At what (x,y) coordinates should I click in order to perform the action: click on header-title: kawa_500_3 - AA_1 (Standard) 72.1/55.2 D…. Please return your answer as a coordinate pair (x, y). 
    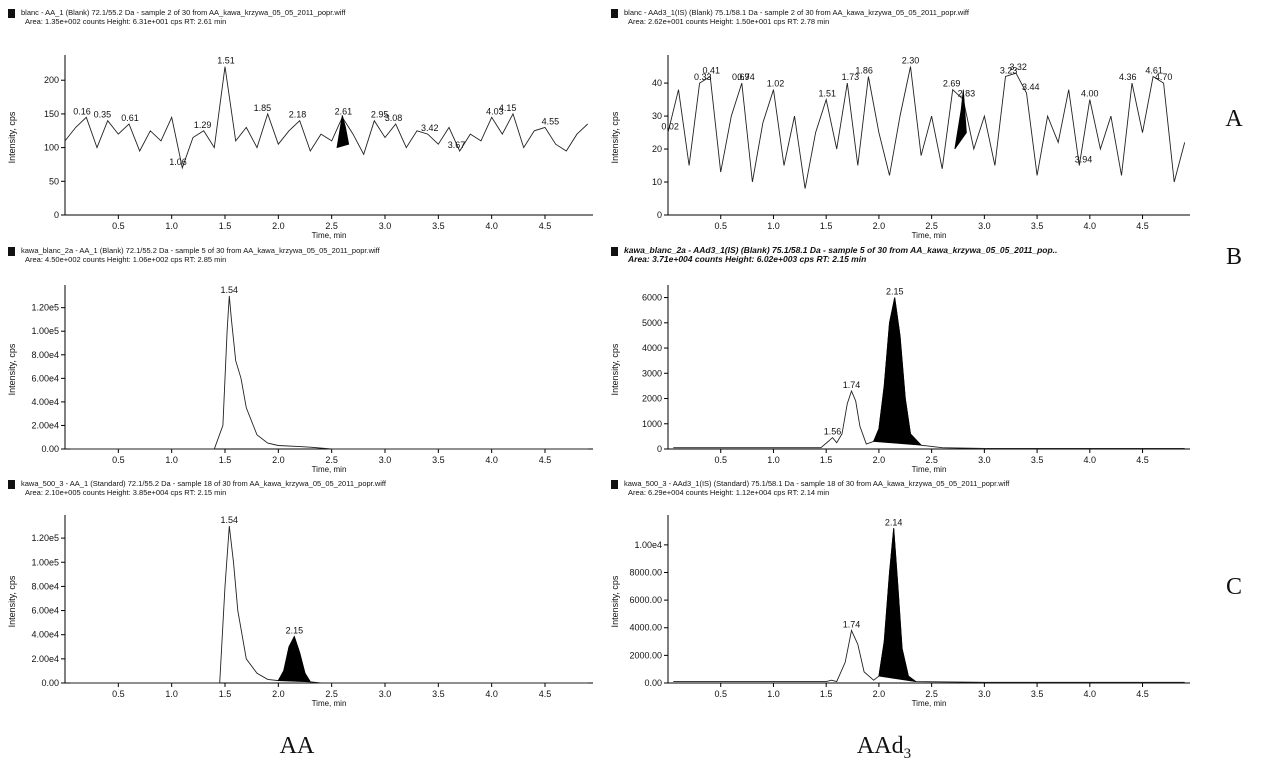
    Looking at the image, I should click on (204, 483).